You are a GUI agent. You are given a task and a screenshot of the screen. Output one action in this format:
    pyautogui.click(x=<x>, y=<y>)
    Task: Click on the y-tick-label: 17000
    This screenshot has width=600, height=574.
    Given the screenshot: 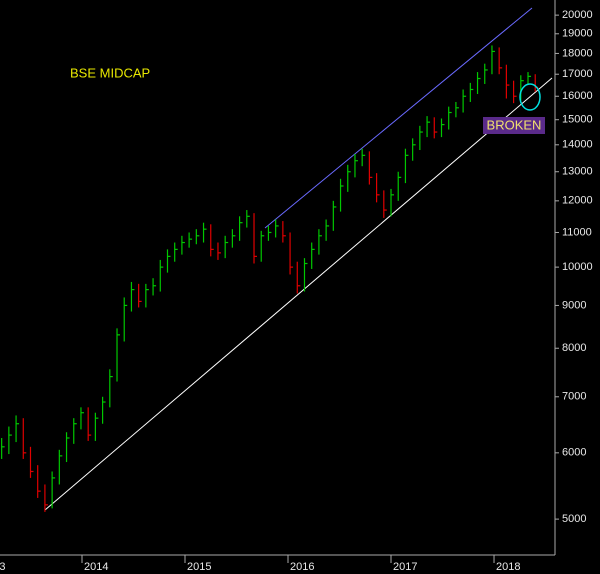 What is the action you would take?
    pyautogui.click(x=577, y=74)
    